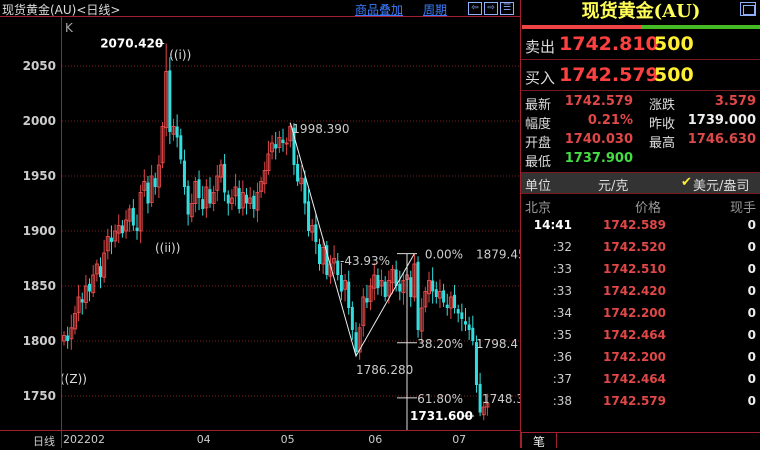 This screenshot has height=450, width=760. I want to click on fib-price: 1879.45, so click(498, 255).